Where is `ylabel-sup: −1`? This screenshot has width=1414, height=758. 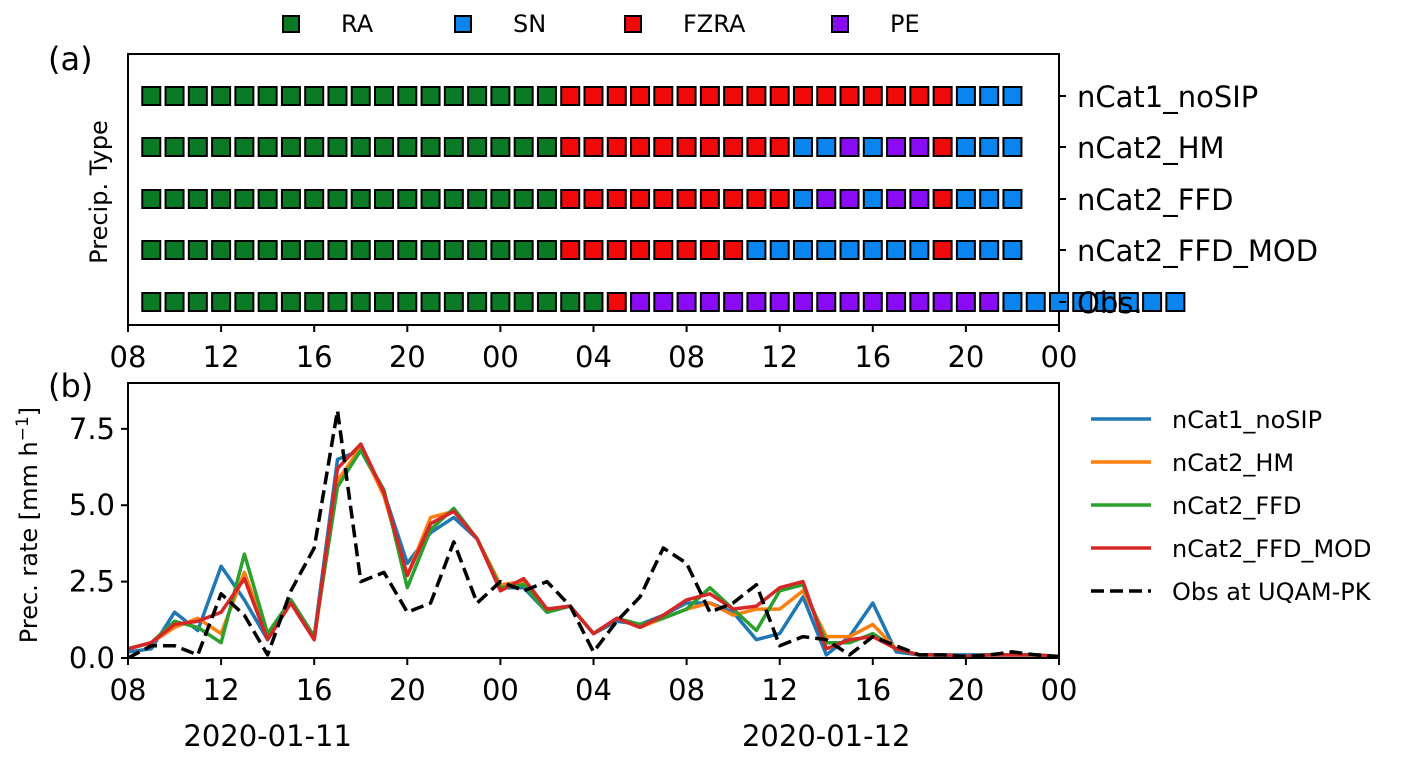 ylabel-sup: −1 is located at coordinates (23, 428).